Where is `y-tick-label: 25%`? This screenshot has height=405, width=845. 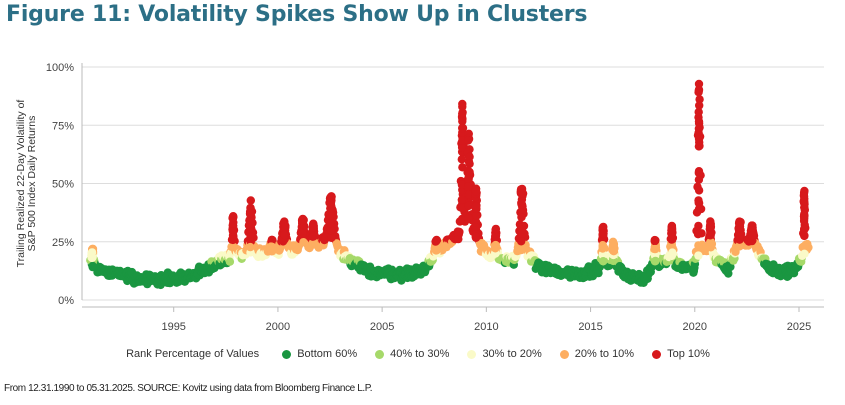 y-tick-label: 25% is located at coordinates (63, 243).